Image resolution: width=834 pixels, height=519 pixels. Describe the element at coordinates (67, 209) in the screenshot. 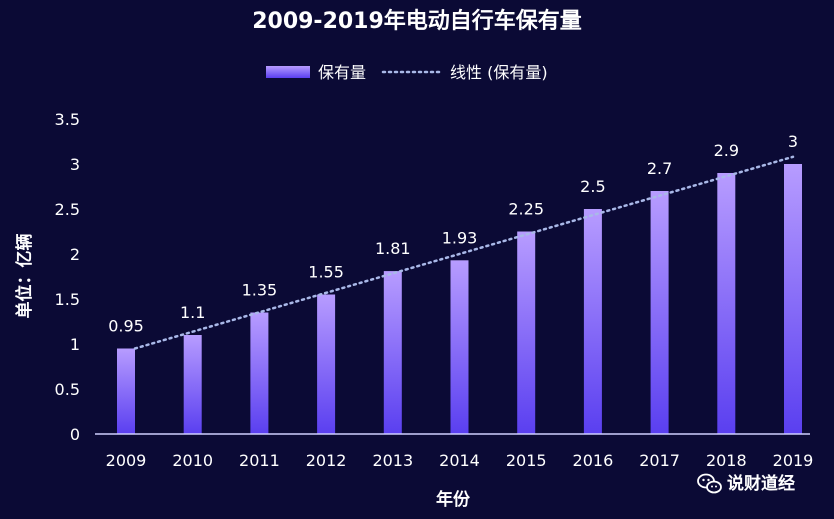

I see `y-tick-label: 2.5` at that location.